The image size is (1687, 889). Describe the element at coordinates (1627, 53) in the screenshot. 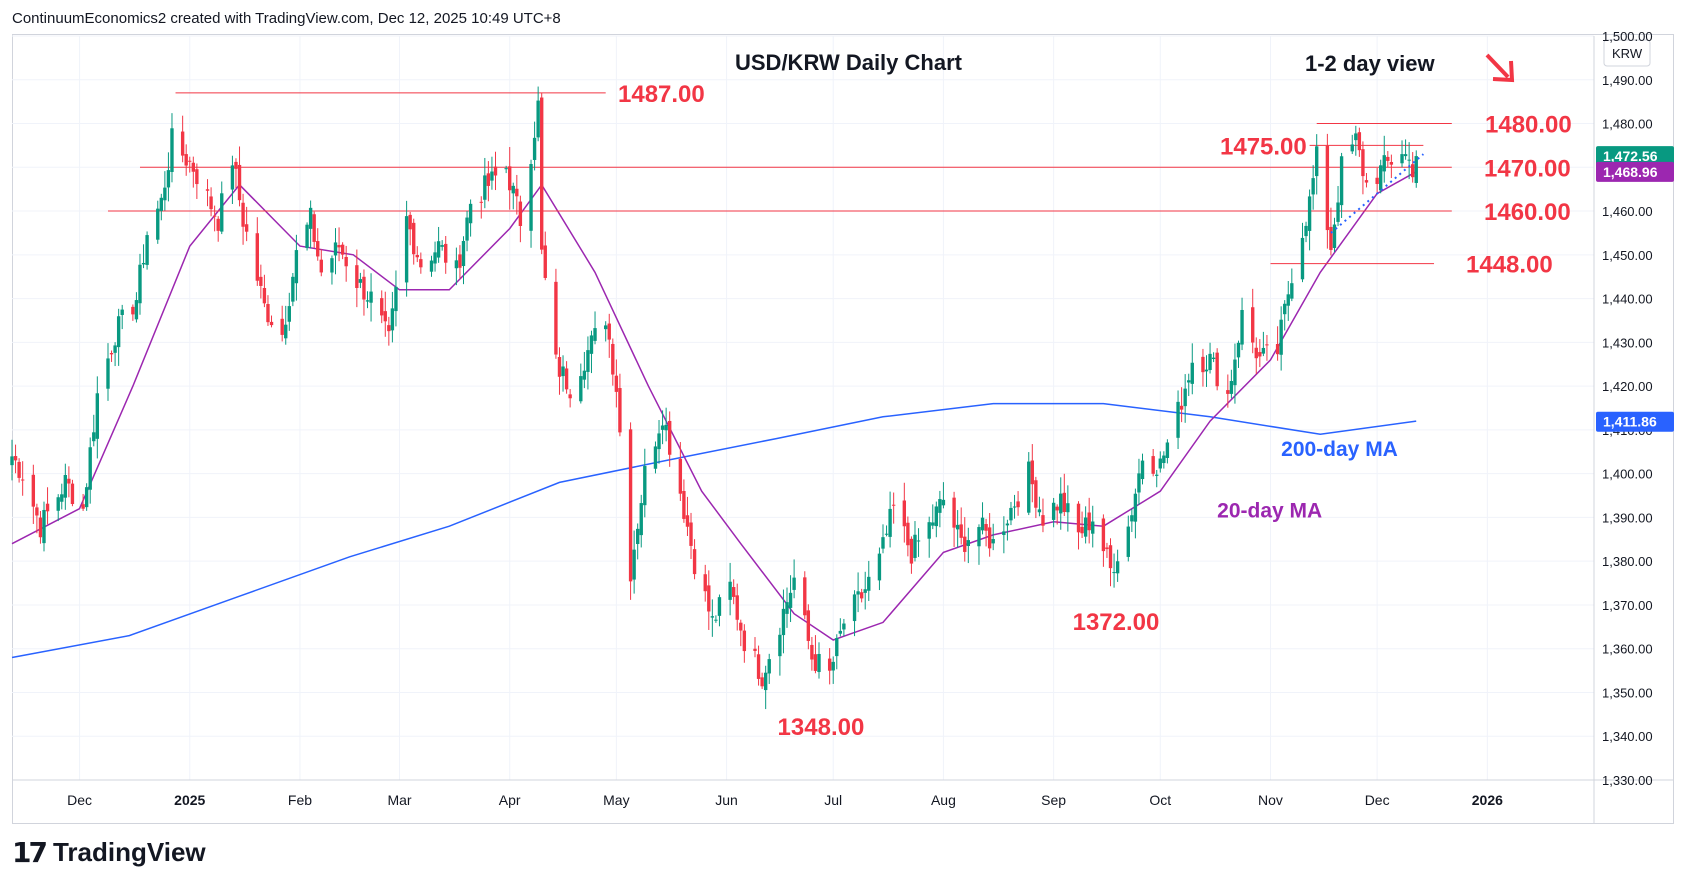

I see `symbol-label: KRW` at that location.